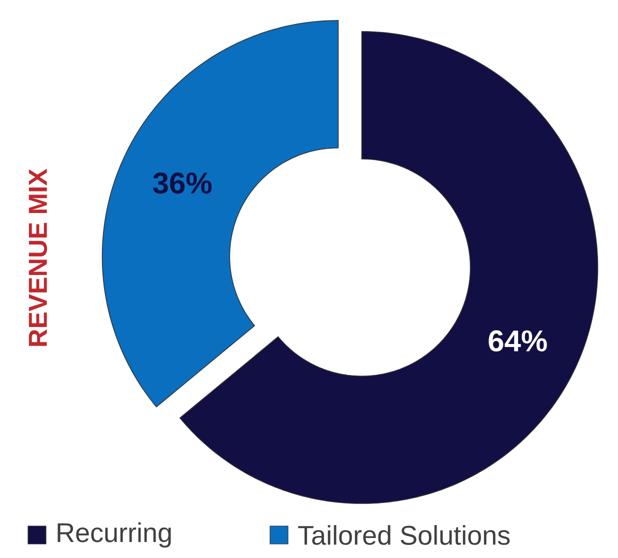 This screenshot has height=558, width=618. What do you see at coordinates (517, 341) in the screenshot?
I see `data-label: 64%` at bounding box center [517, 341].